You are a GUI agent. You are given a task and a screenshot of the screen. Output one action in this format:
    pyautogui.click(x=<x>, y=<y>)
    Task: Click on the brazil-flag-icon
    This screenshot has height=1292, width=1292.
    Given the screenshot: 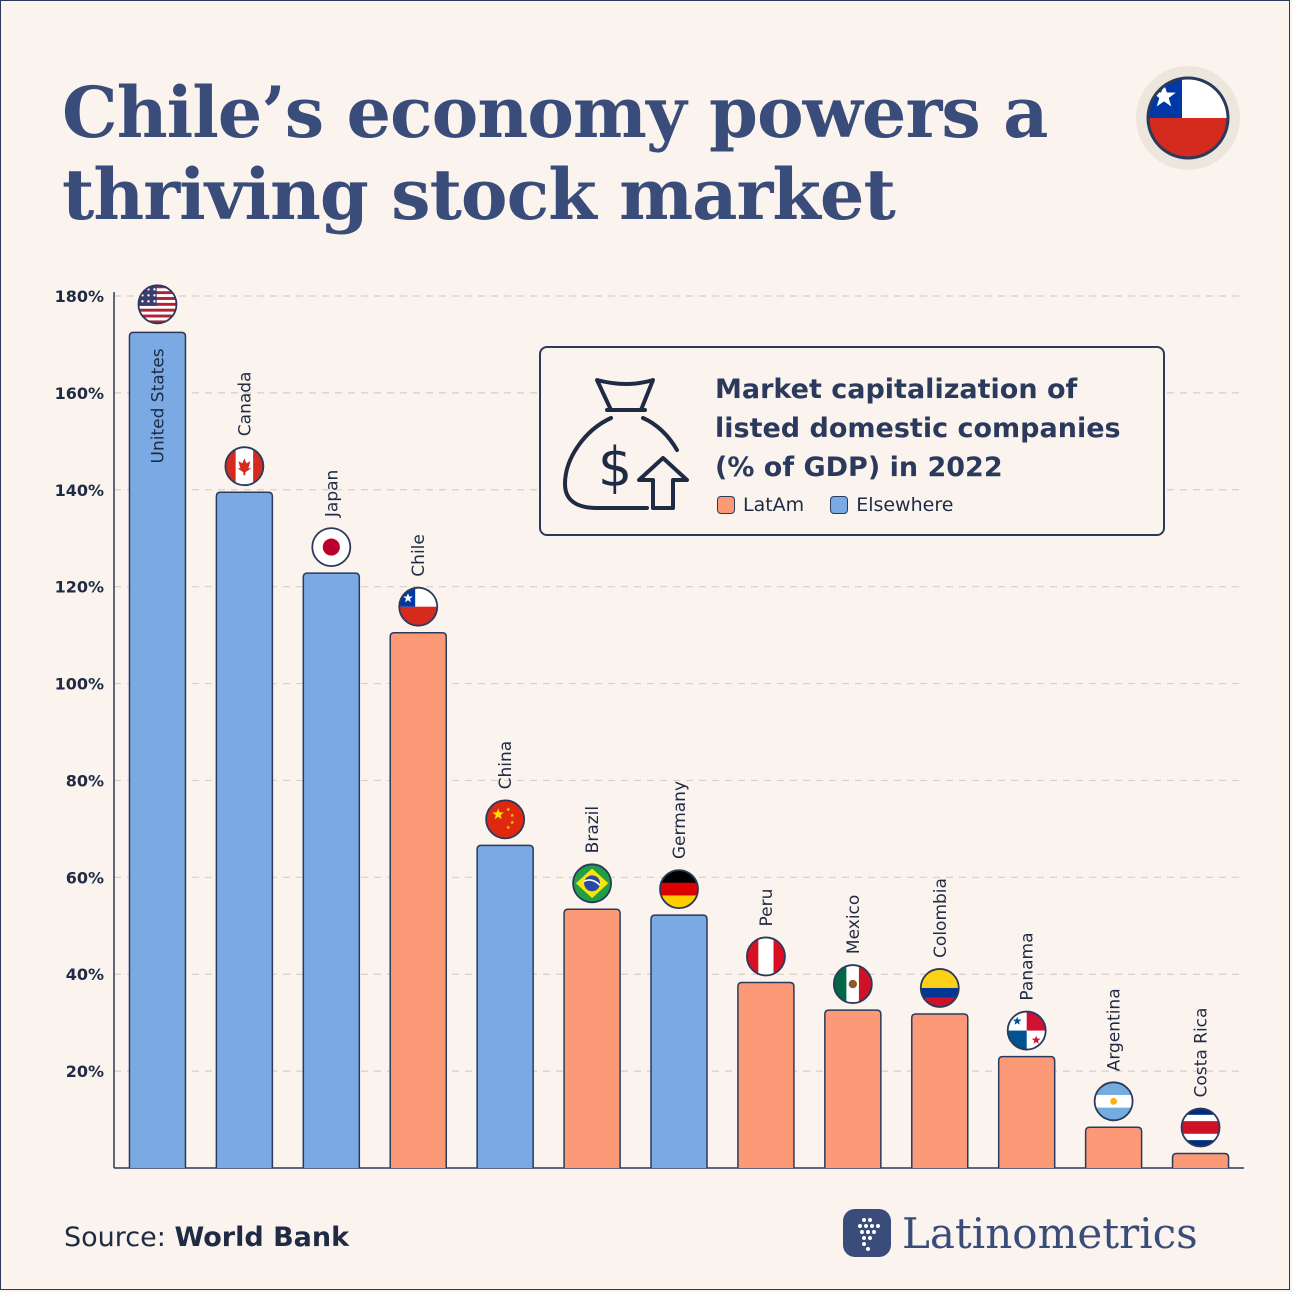 What is the action you would take?
    pyautogui.click(x=592, y=883)
    